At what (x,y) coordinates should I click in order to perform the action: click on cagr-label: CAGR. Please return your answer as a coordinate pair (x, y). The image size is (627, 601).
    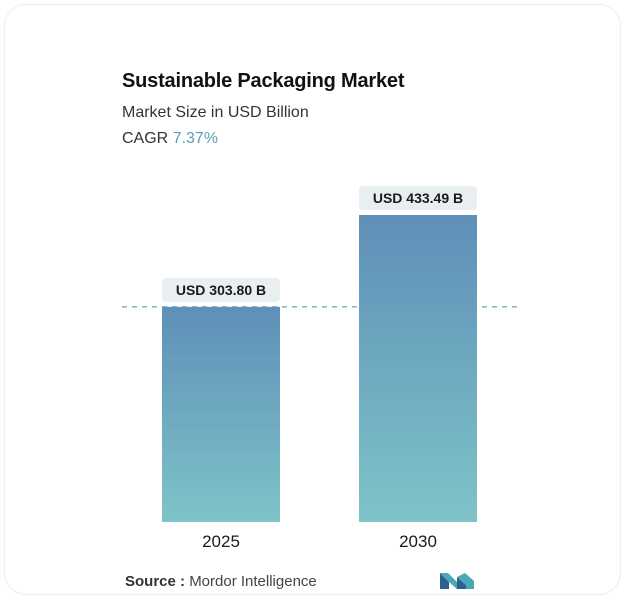
    Looking at the image, I should click on (145, 138).